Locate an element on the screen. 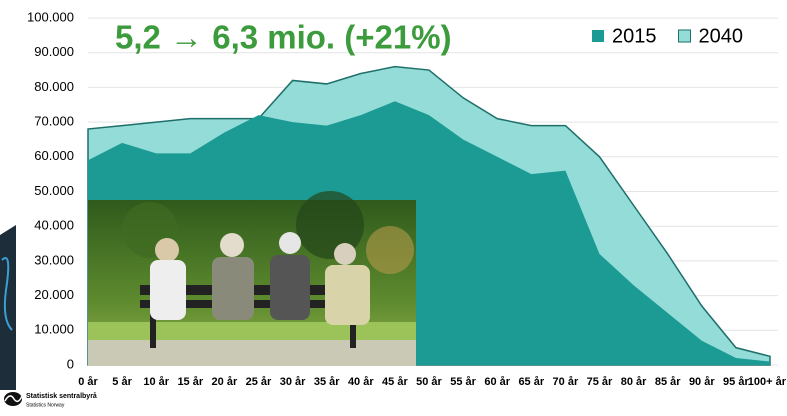  x-tick-label: 95 år is located at coordinates (736, 382).